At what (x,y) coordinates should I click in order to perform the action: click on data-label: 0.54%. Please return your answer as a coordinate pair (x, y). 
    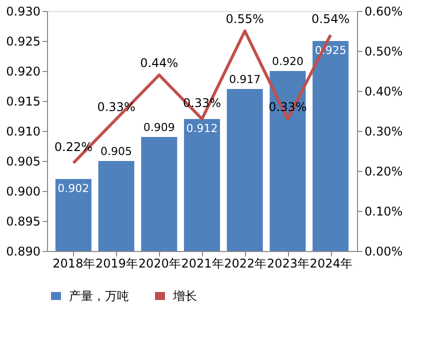
    Looking at the image, I should click on (331, 19).